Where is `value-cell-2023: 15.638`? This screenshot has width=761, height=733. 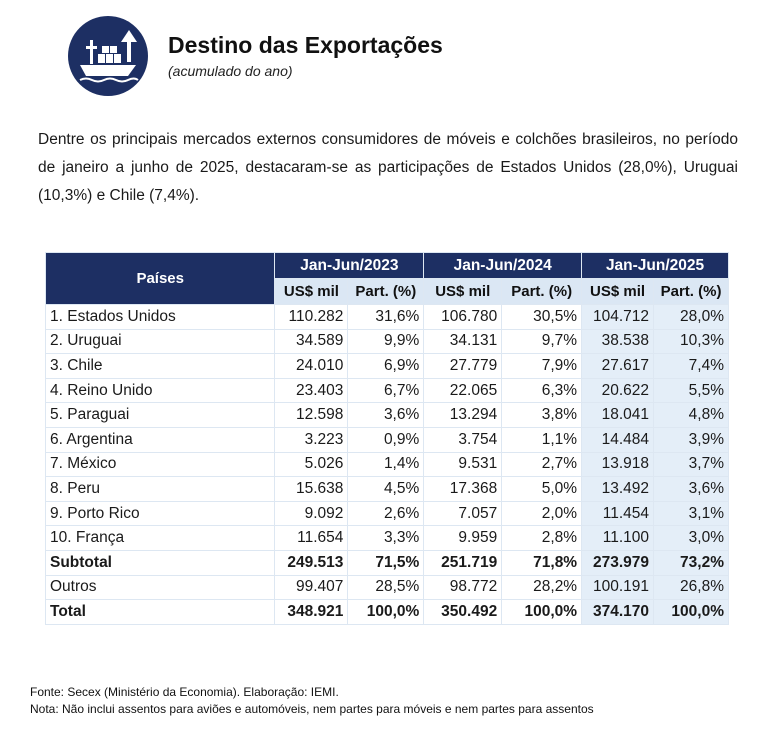 value-cell-2023: 15.638 is located at coordinates (311, 489).